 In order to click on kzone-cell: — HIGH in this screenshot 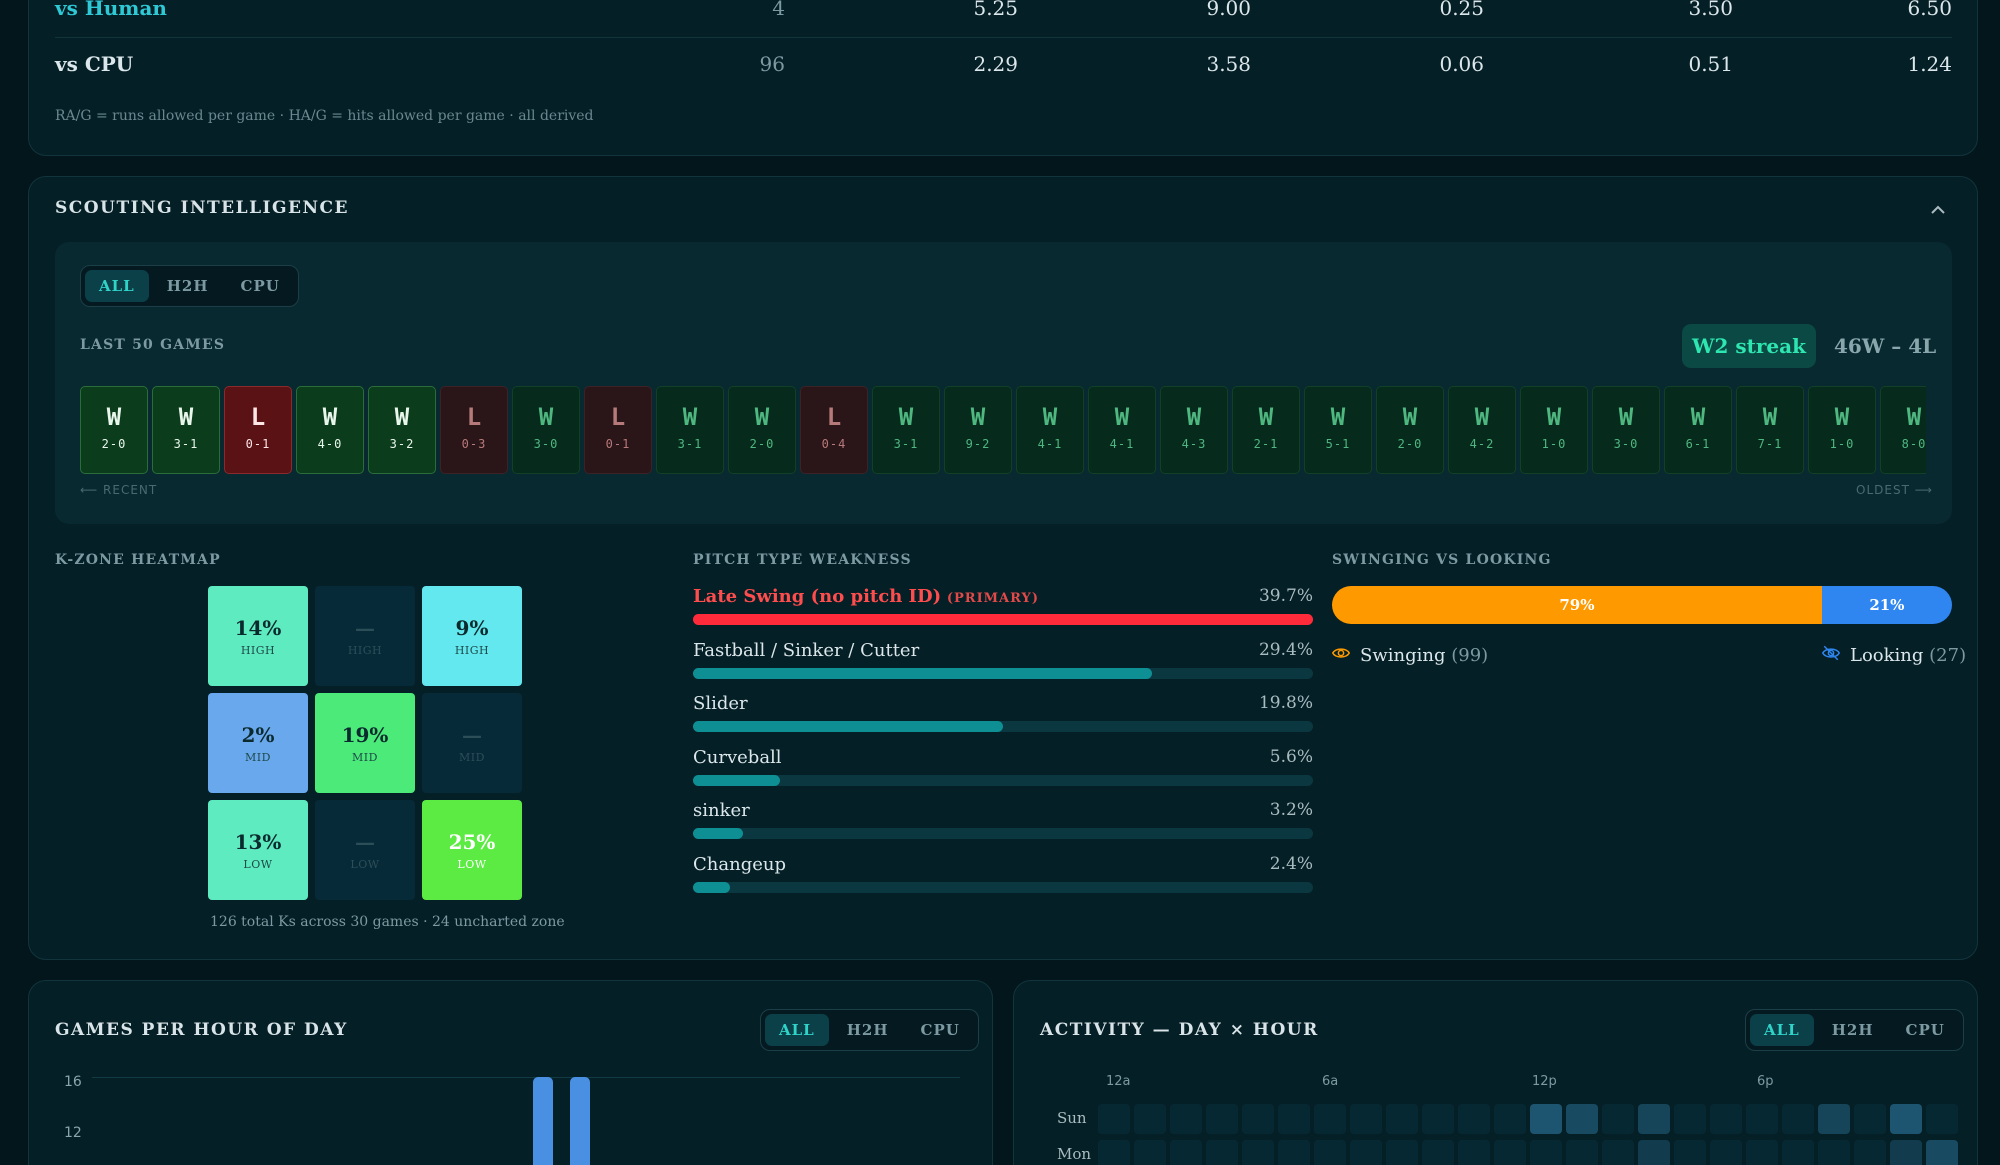, I will do `click(365, 636)`.